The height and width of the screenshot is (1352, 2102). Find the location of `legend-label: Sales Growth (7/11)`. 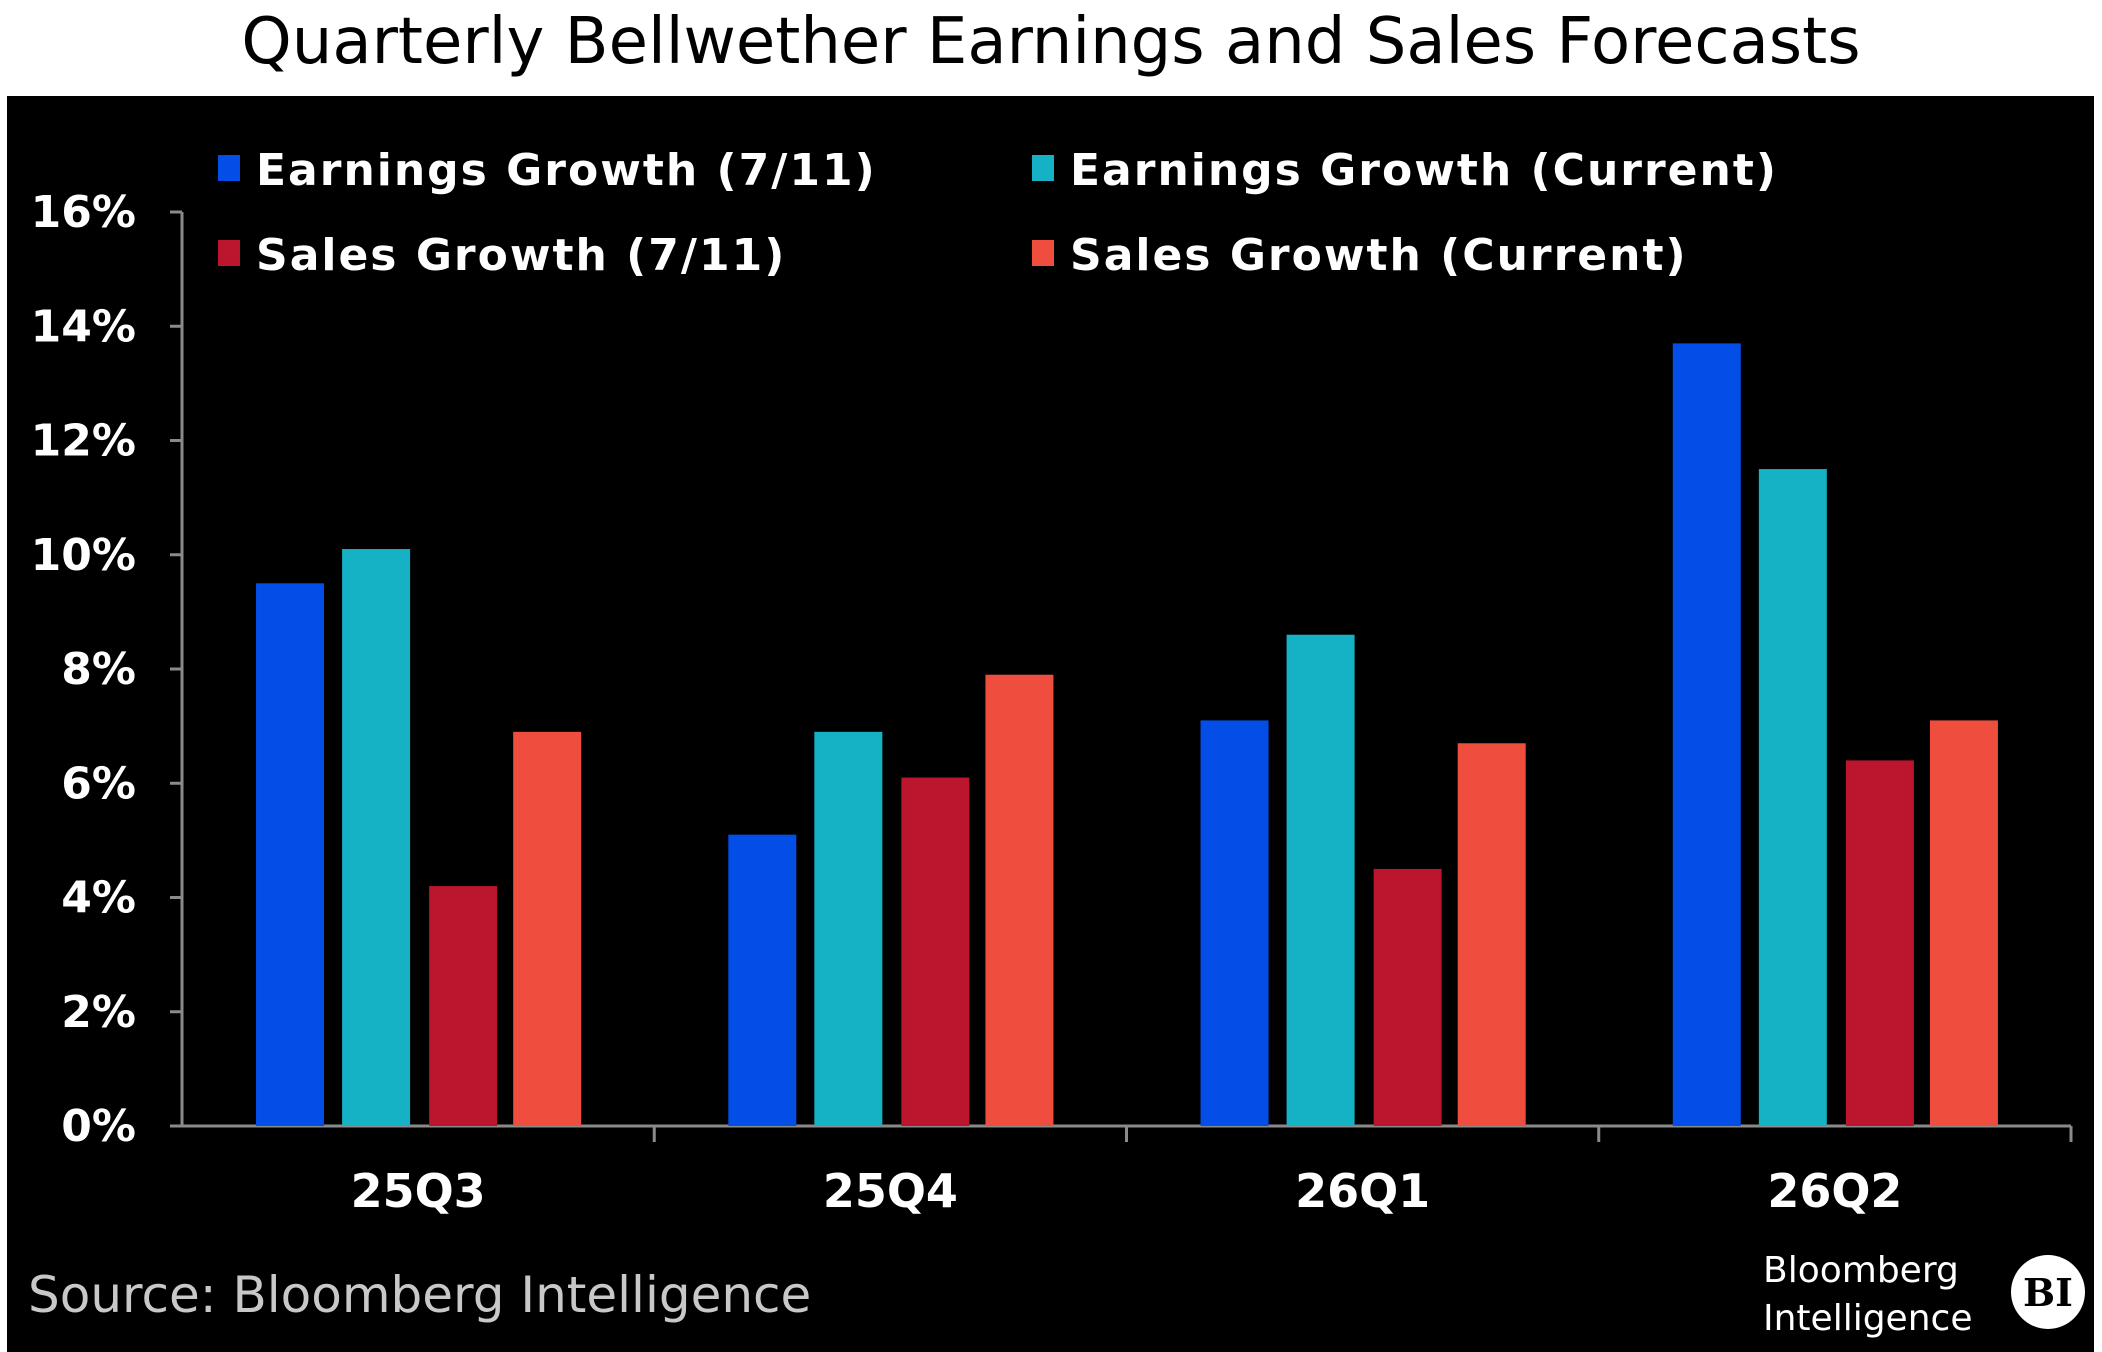

legend-label: Sales Growth (7/11) is located at coordinates (521, 255).